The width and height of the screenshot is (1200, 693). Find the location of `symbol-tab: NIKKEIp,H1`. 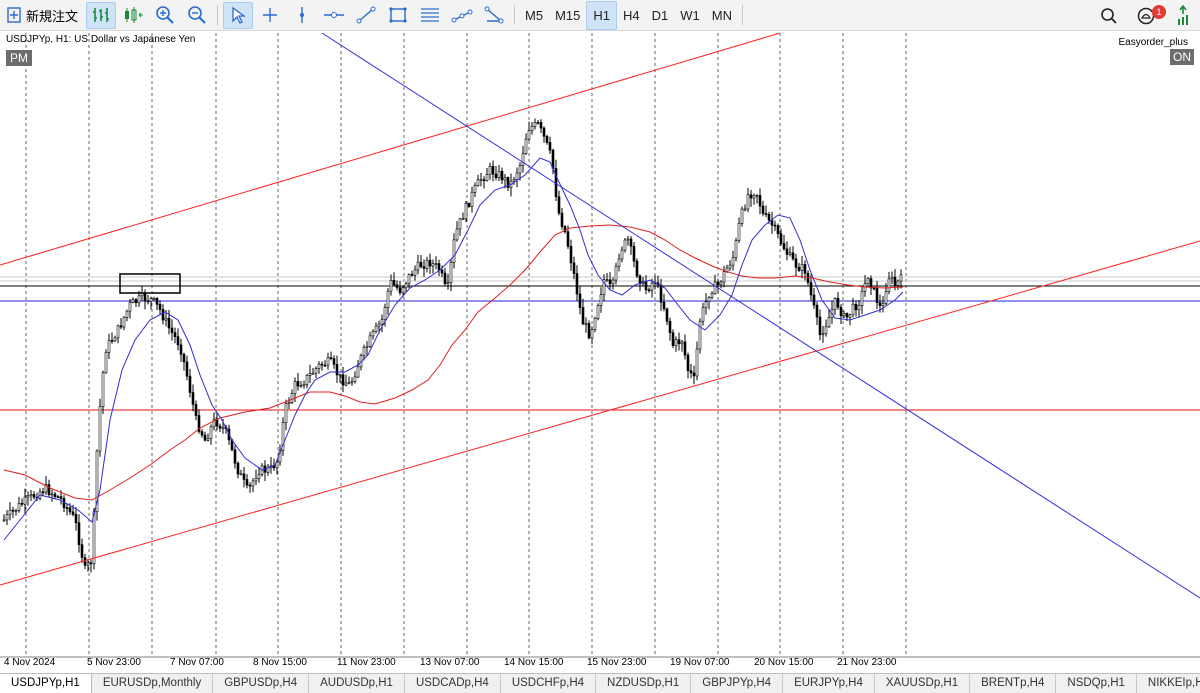

symbol-tab: NIKKEIp,H1 is located at coordinates (1168, 683).